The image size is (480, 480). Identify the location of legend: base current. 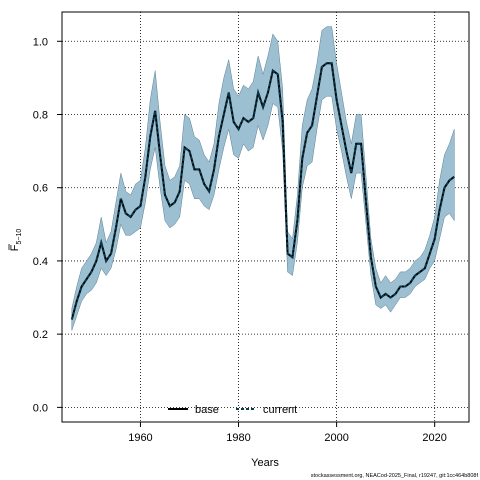
(232, 410).